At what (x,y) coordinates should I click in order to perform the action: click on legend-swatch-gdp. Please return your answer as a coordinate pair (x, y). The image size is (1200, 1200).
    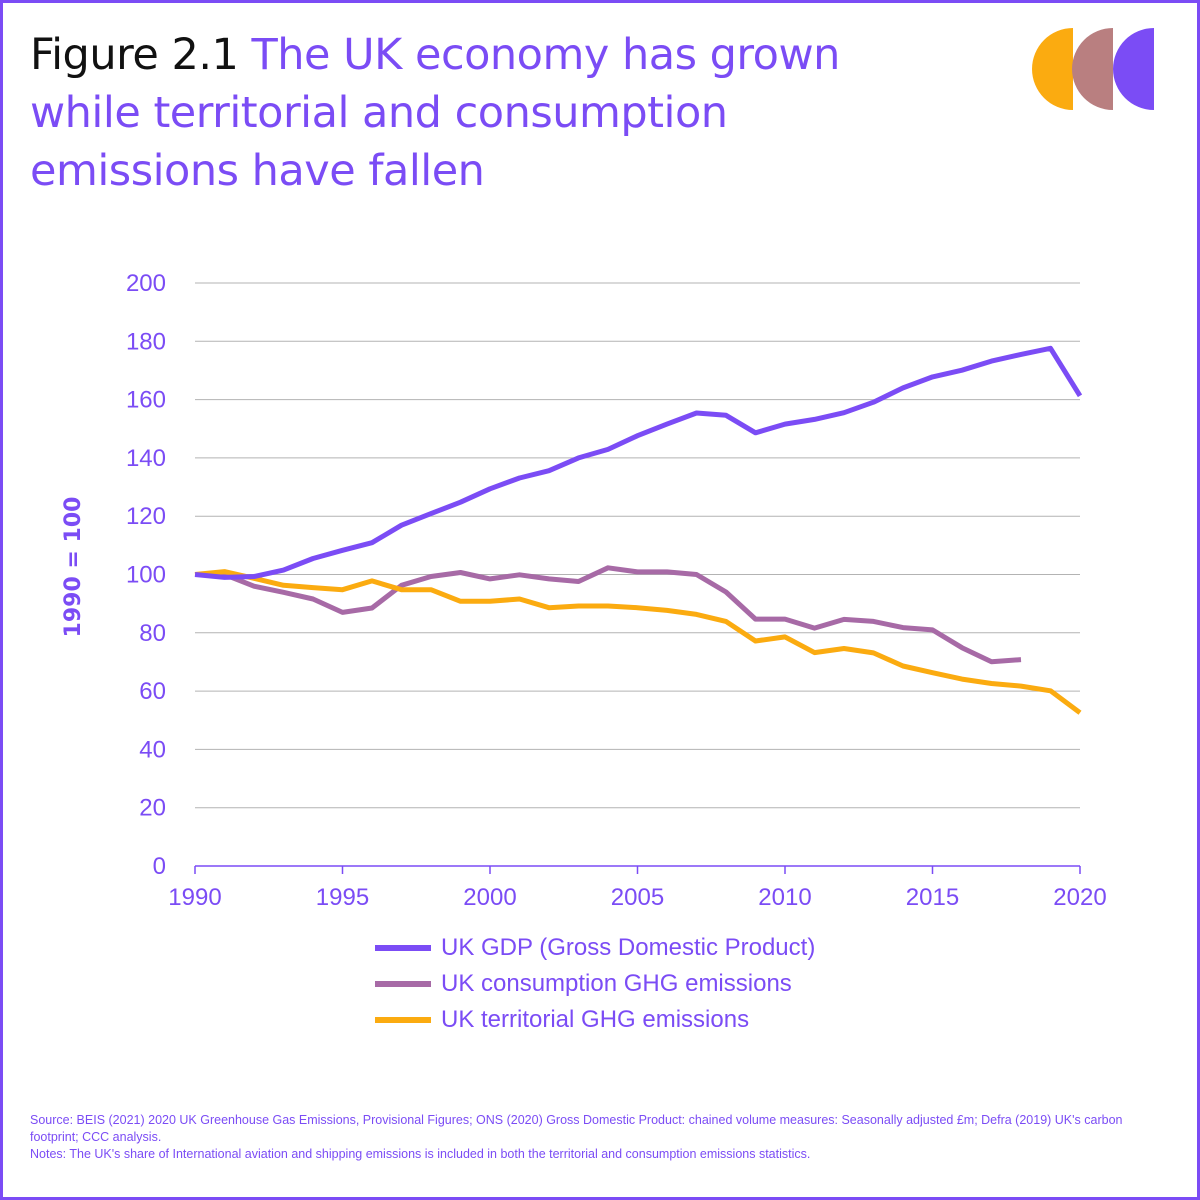
    Looking at the image, I should click on (403, 948).